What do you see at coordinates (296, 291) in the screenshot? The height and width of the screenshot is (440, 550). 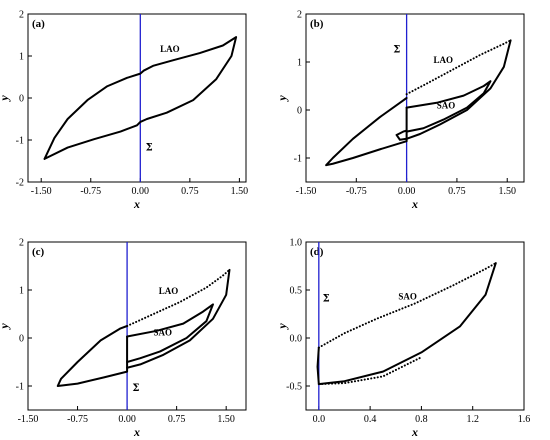 I see `y-tick-label: 0.5` at bounding box center [296, 291].